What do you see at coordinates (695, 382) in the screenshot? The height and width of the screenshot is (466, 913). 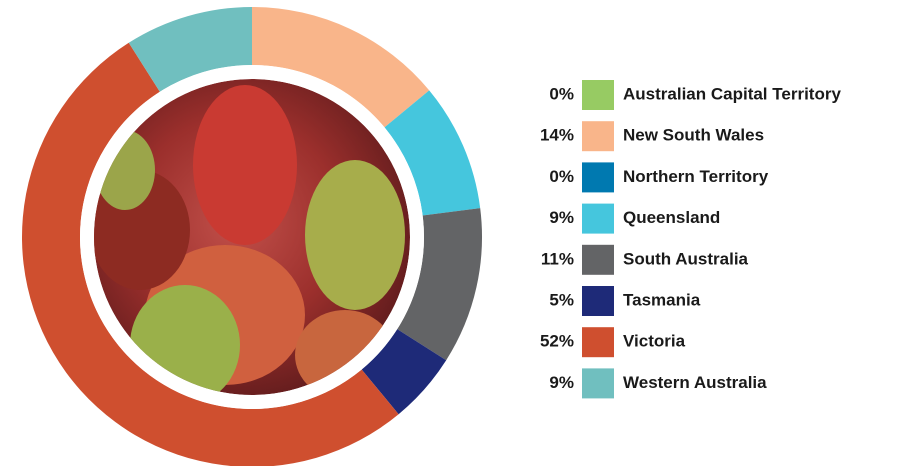 I see `legend-label: Western Australia` at bounding box center [695, 382].